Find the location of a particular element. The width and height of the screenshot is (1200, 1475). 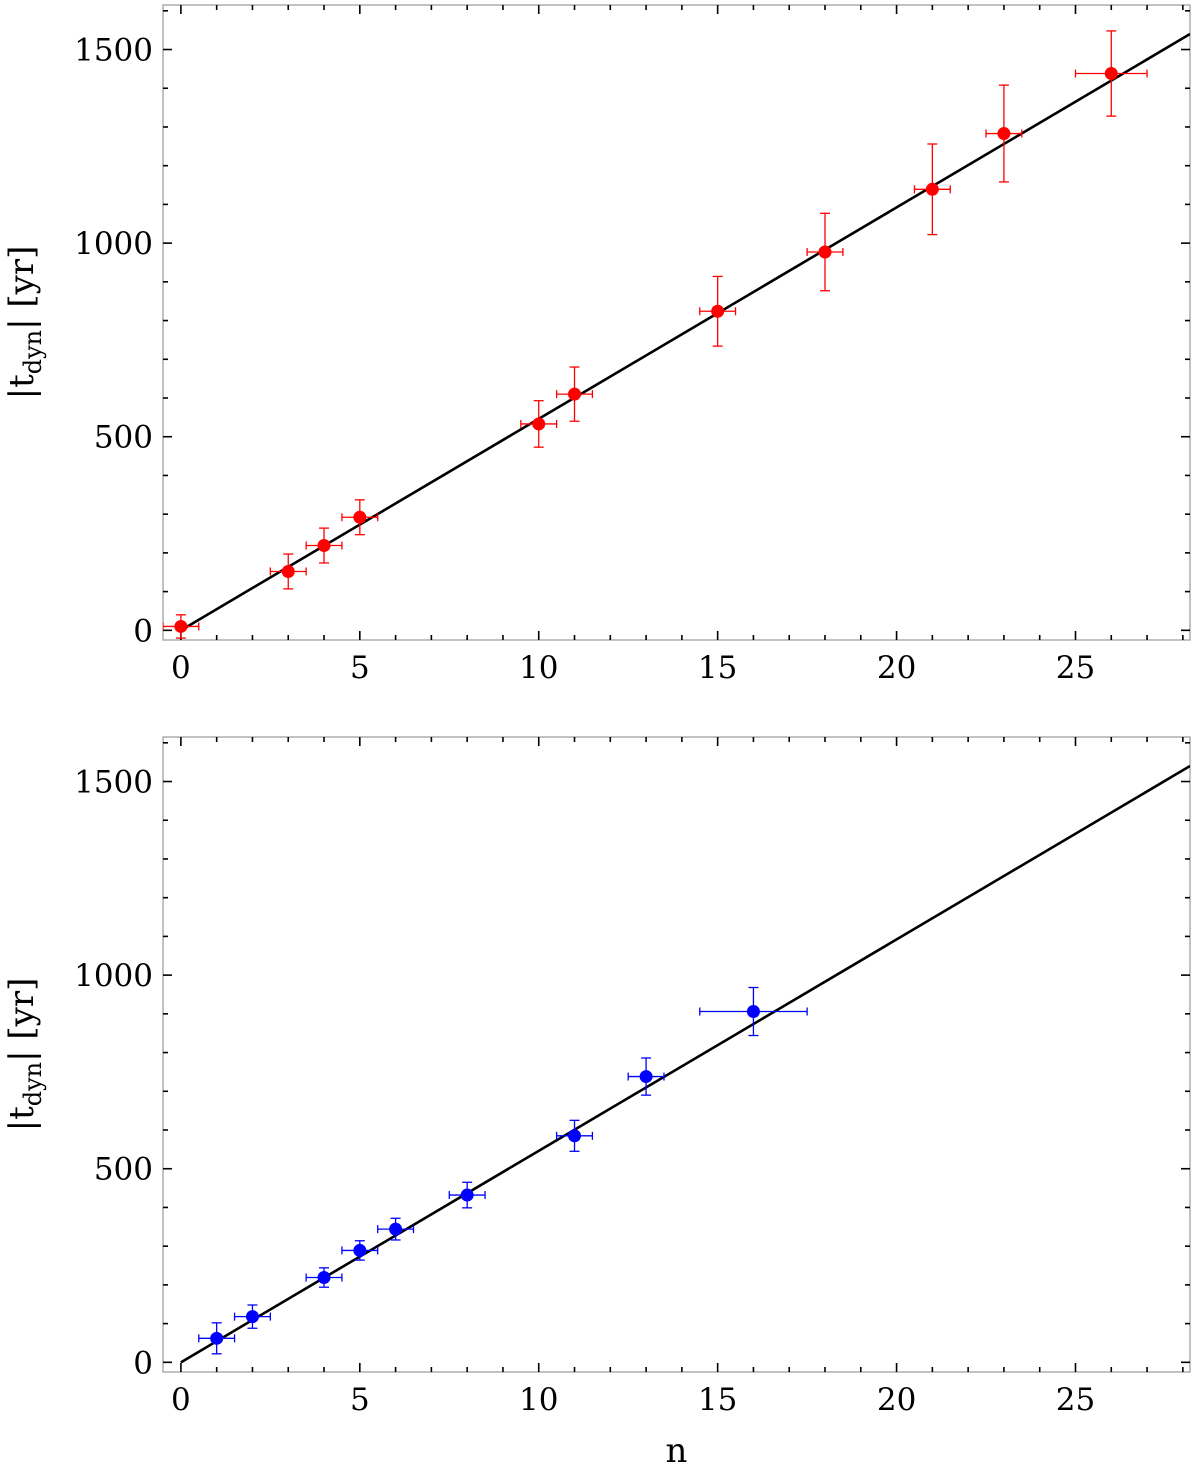

data-series is located at coordinates (503, 1170).